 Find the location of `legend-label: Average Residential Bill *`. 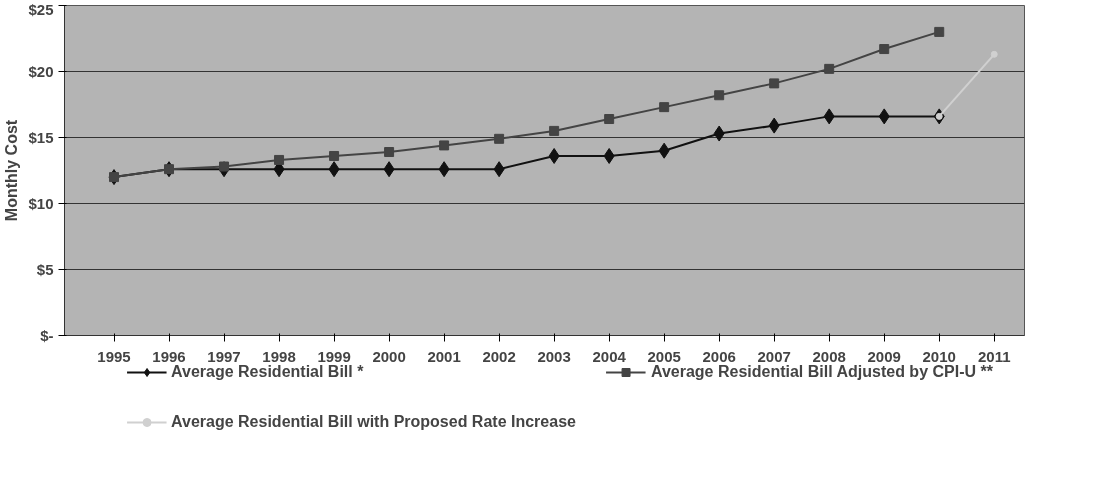

legend-label: Average Residential Bill * is located at coordinates (267, 372).